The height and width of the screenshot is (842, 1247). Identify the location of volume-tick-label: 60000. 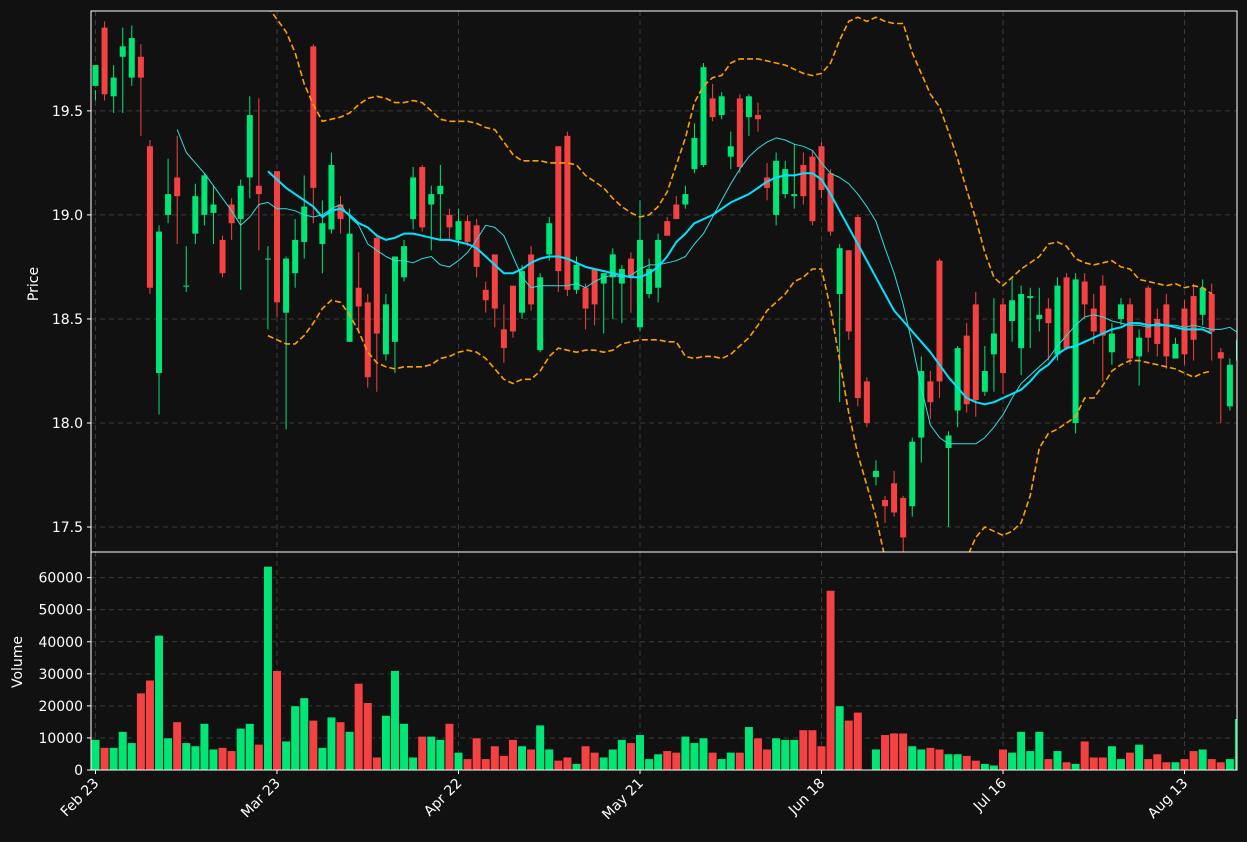
(60, 579).